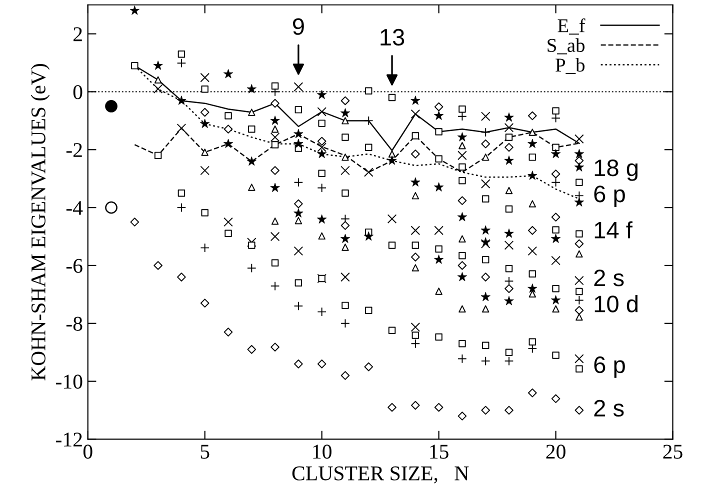 The height and width of the screenshot is (488, 703). I want to click on y-tick-label: -6, so click(74, 265).